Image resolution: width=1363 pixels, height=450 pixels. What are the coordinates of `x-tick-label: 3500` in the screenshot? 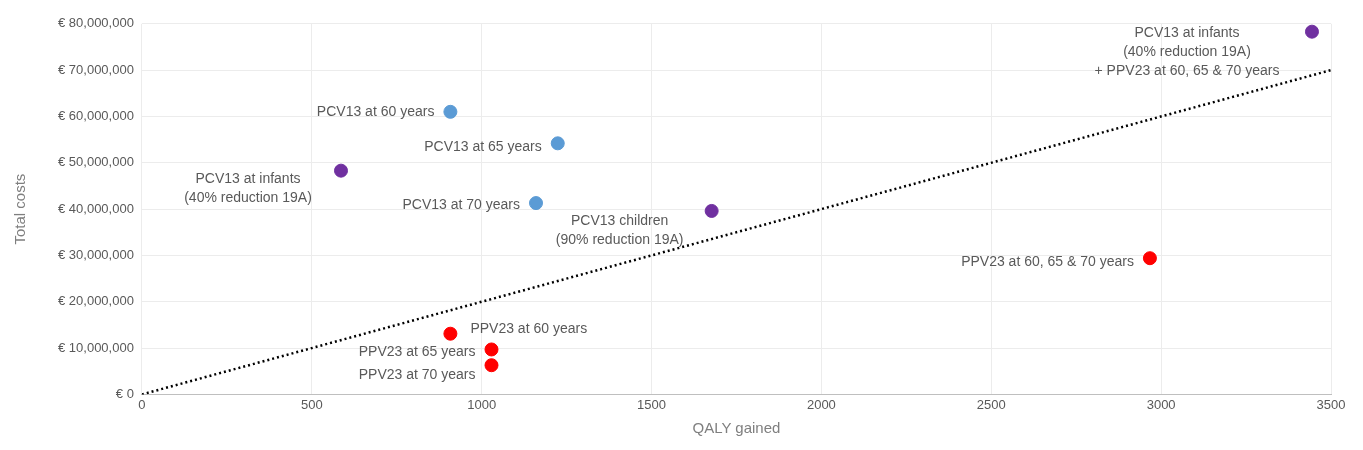 It's located at (1331, 404).